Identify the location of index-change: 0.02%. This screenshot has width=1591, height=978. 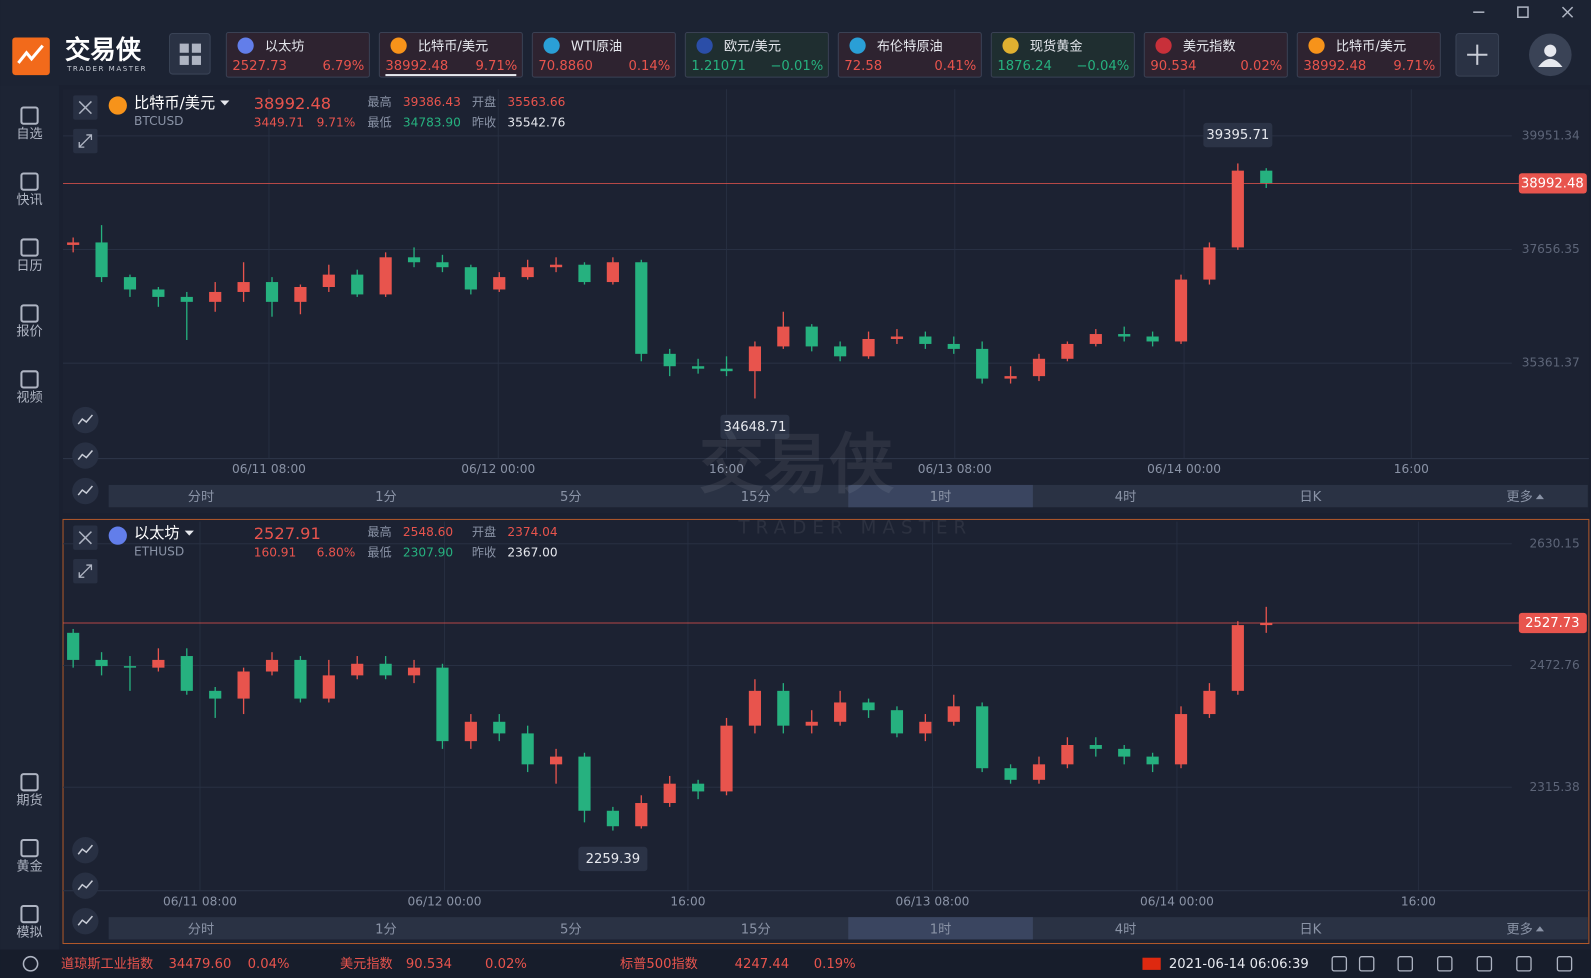
(506, 964).